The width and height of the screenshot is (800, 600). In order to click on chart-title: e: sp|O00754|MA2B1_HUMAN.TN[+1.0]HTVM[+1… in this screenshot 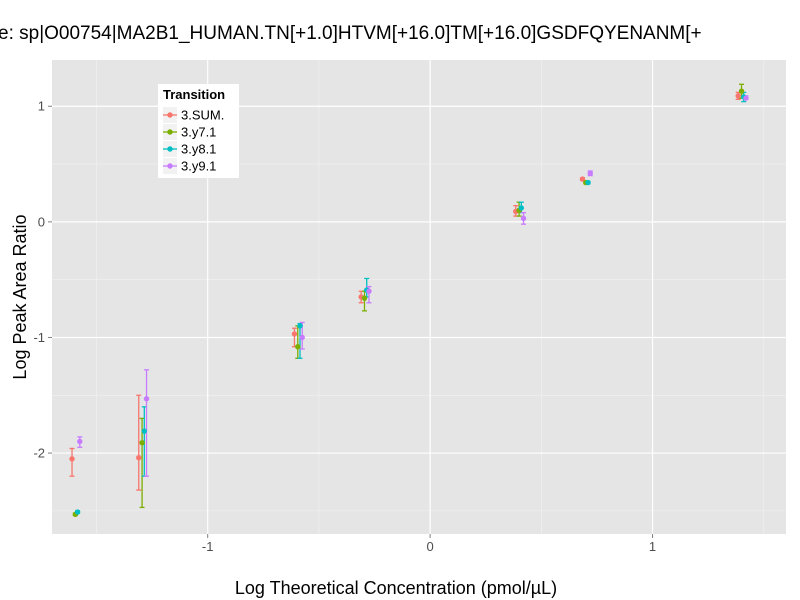, I will do `click(351, 33)`.